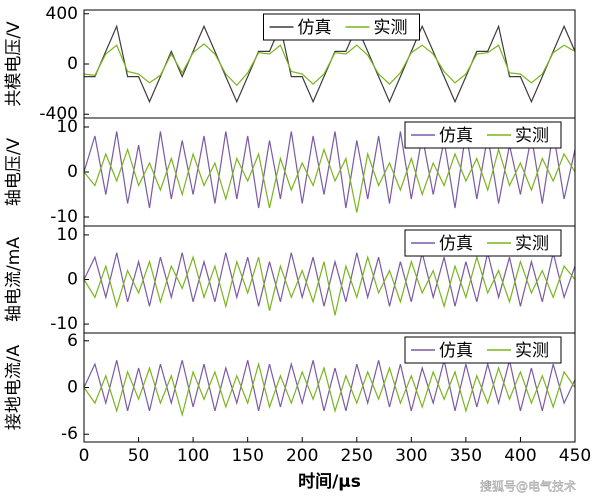  I want to click on y-tick-label: -400, so click(58, 114).